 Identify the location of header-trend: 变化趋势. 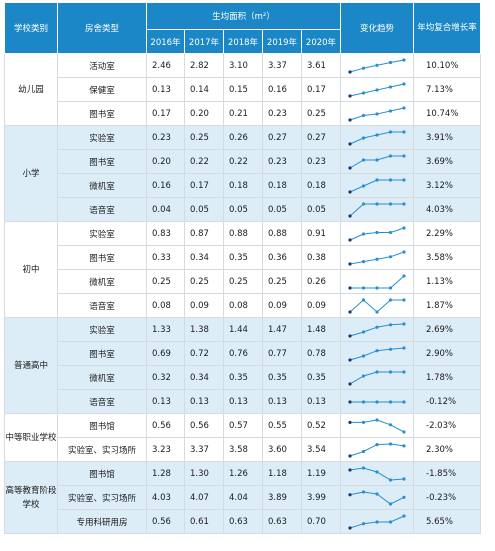
(377, 28).